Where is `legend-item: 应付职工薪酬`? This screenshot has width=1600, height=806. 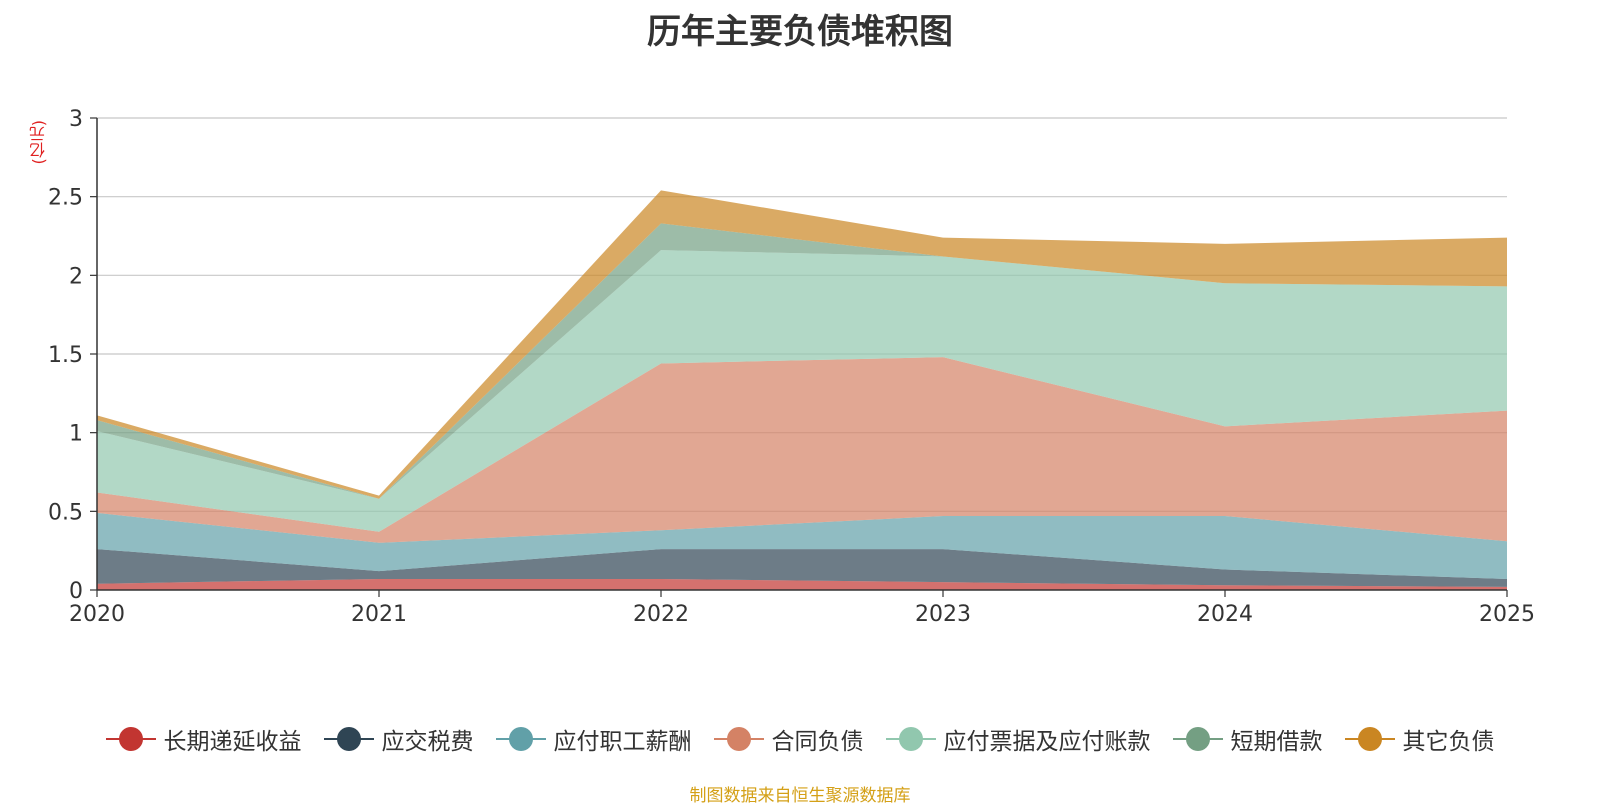
legend-item: 应付职工薪酬 is located at coordinates (593, 739).